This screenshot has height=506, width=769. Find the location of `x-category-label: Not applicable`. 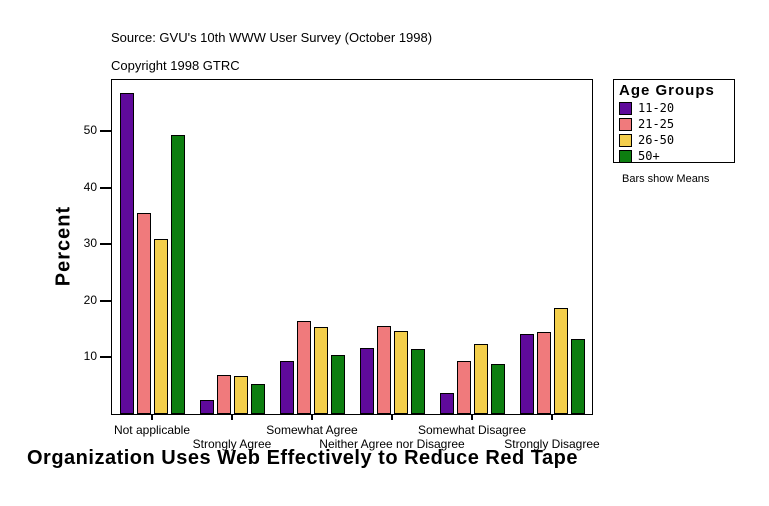

x-category-label: Not applicable is located at coordinates (152, 430).